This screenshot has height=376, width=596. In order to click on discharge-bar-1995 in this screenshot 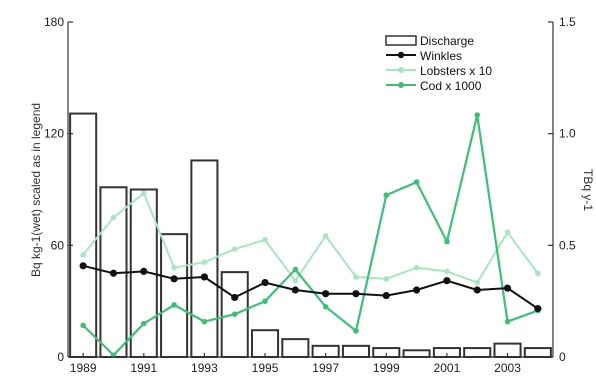, I will do `click(265, 344)`.